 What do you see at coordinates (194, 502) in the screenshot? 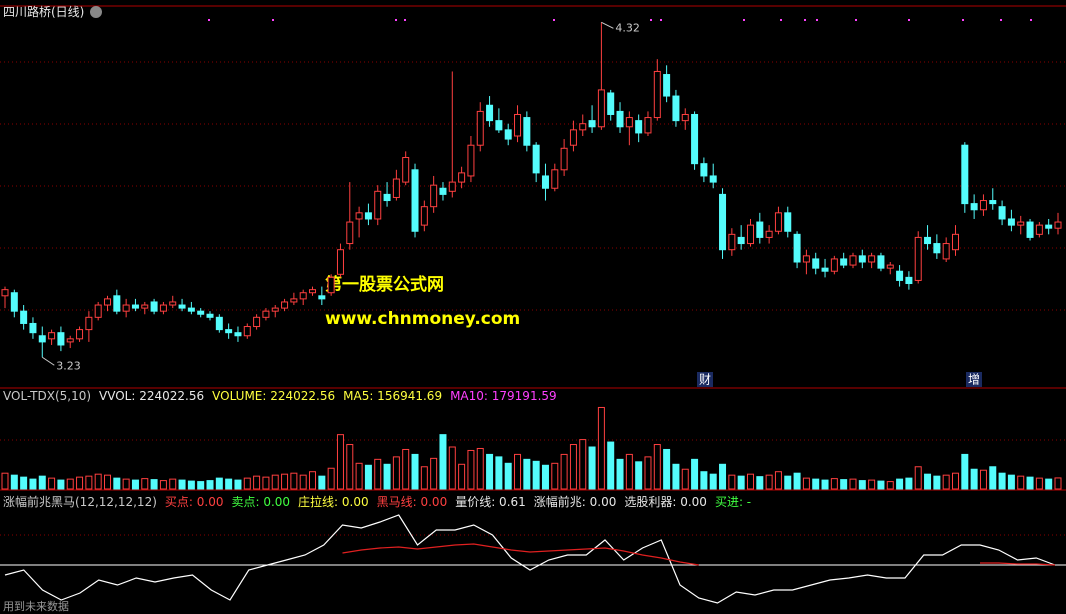
I see `legend-entry: 买点: 0.00` at bounding box center [194, 502].